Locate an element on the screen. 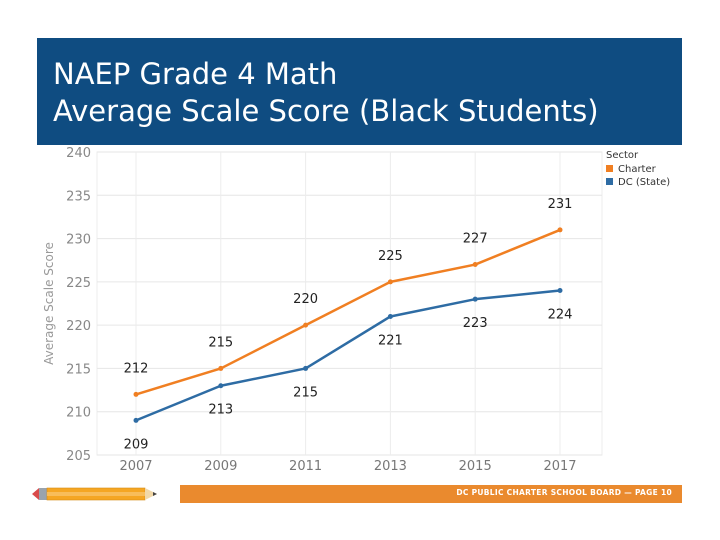 The width and height of the screenshot is (720, 540). data-label: 227 is located at coordinates (475, 239).